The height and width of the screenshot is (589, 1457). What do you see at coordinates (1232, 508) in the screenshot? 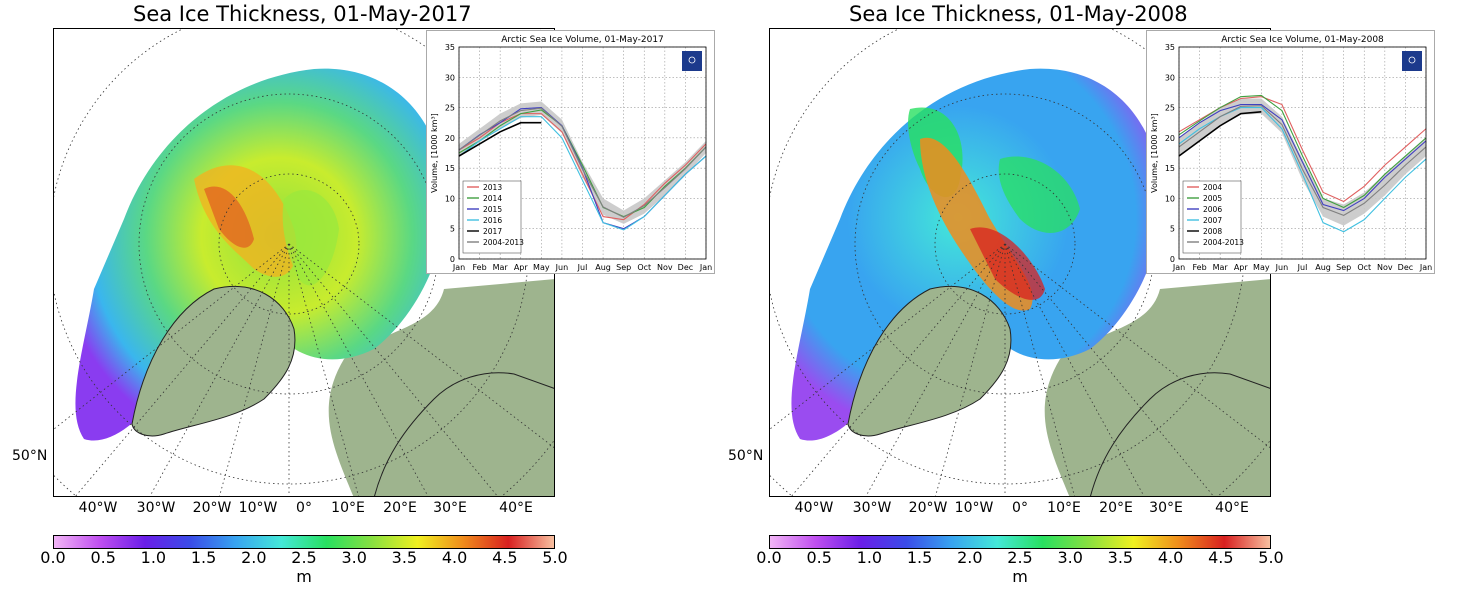
I see `longitude-label: 40°E` at bounding box center [1232, 508].